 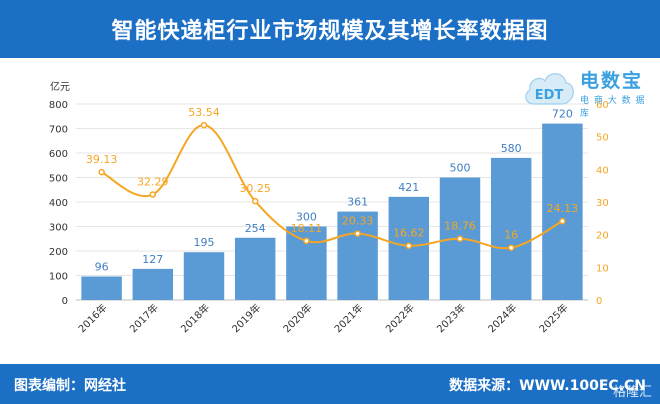 What do you see at coordinates (330, 384) in the screenshot?
I see `footer-bar: 图表编制：网经社 数据来源：WWW.100EC.CN` at bounding box center [330, 384].